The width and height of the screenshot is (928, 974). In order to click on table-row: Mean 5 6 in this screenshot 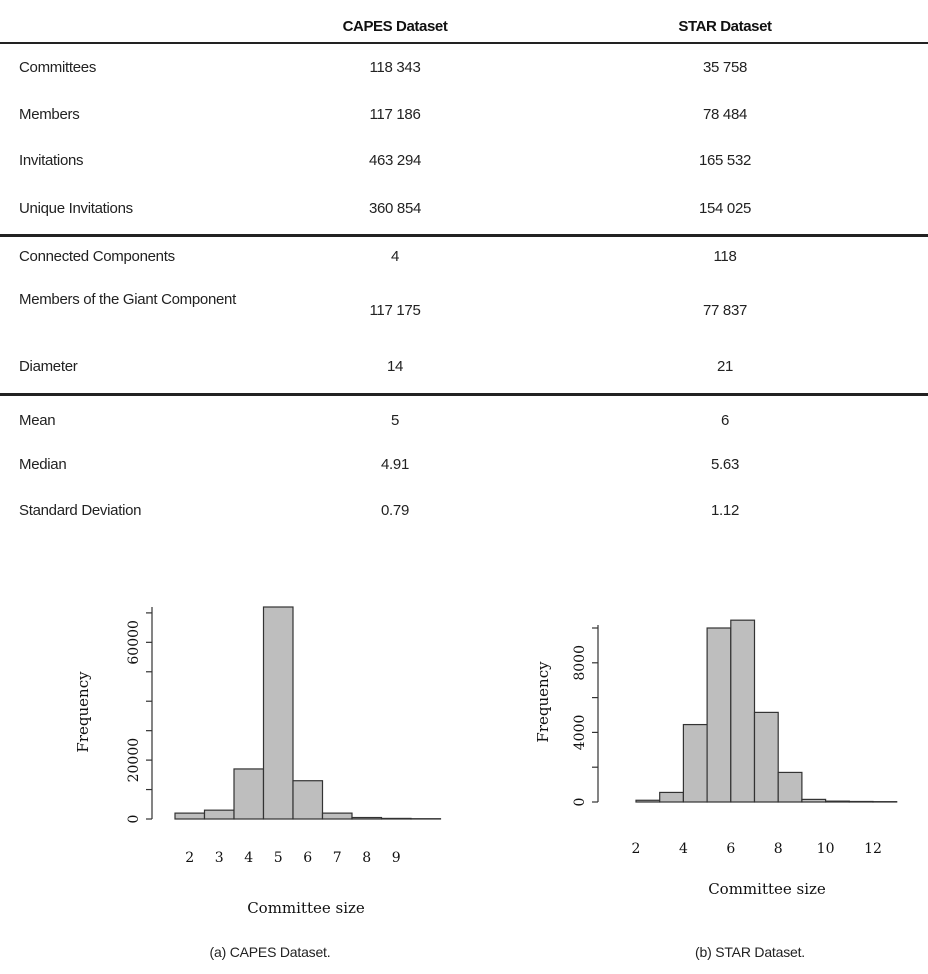, I will do `click(464, 428)`.